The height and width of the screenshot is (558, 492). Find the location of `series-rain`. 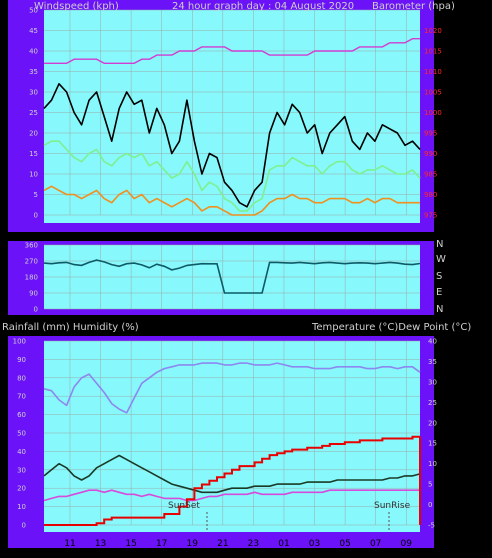

series-rain is located at coordinates (232, 480).